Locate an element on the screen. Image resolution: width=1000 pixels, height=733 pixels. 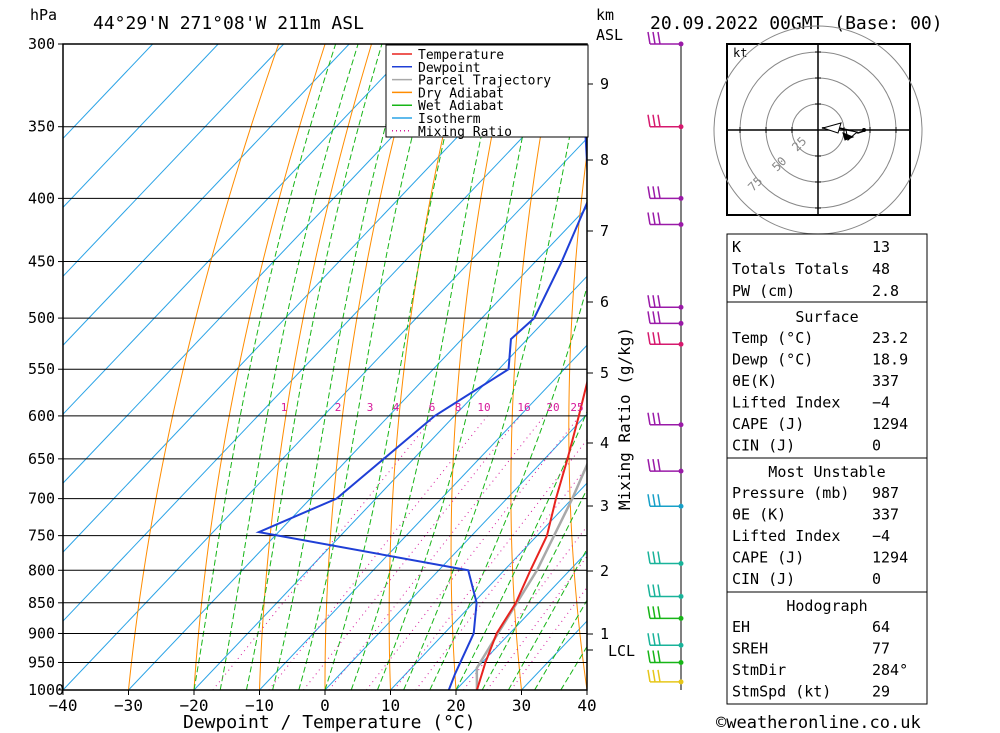
most-unstable-row-label: Pressure (mb) is located at coordinates (790, 493).